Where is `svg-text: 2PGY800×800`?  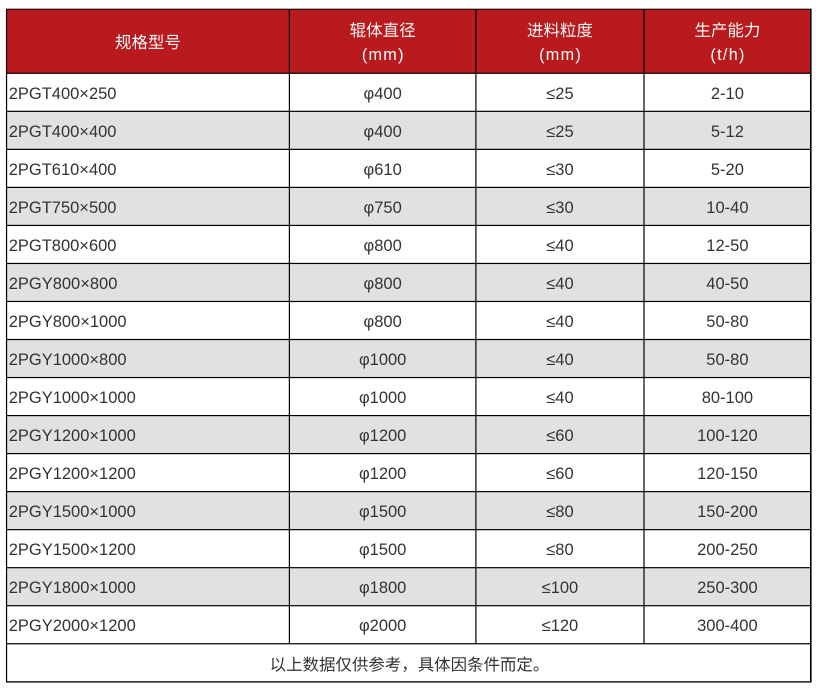
svg-text: 2PGY800×800 is located at coordinates (63, 284).